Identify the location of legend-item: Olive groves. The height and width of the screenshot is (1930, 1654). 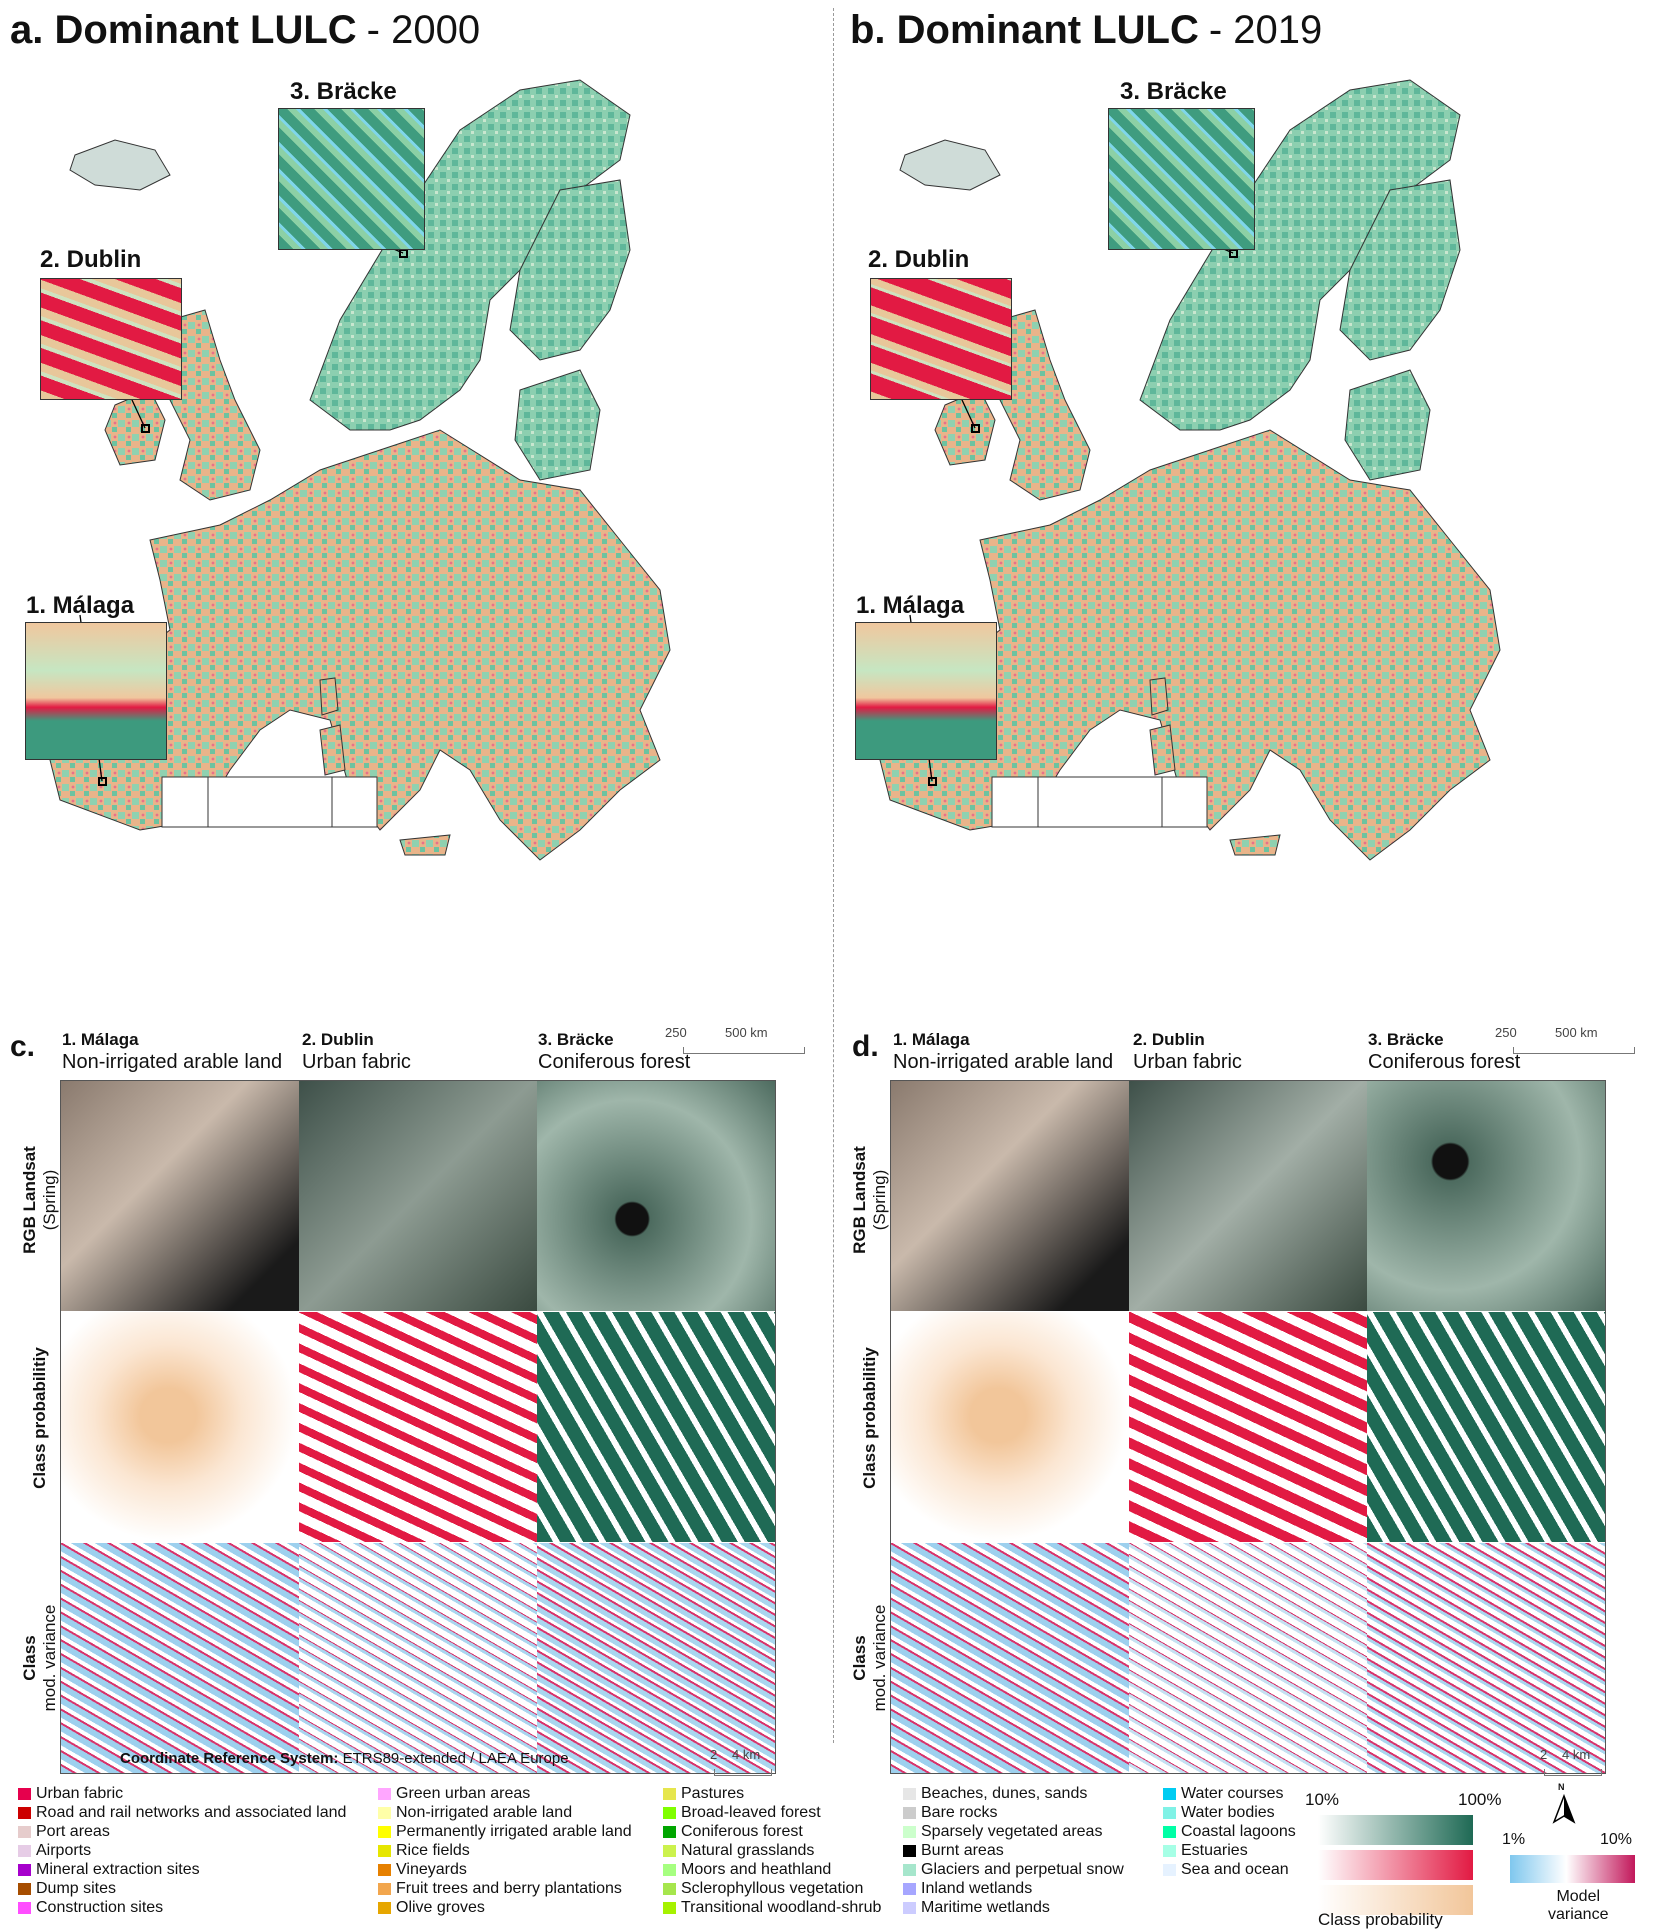
(431, 1908).